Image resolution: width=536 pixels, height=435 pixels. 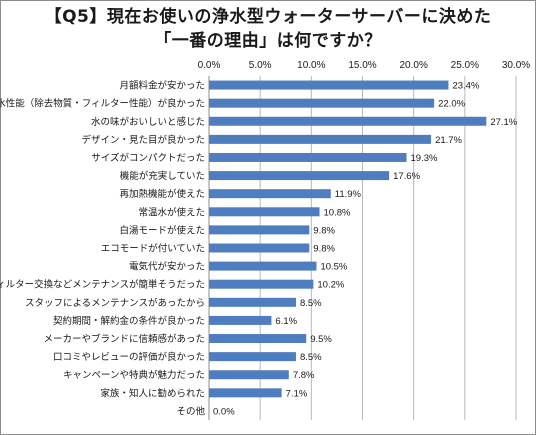 I want to click on category-label: 機能が充実していた, so click(x=162, y=176).